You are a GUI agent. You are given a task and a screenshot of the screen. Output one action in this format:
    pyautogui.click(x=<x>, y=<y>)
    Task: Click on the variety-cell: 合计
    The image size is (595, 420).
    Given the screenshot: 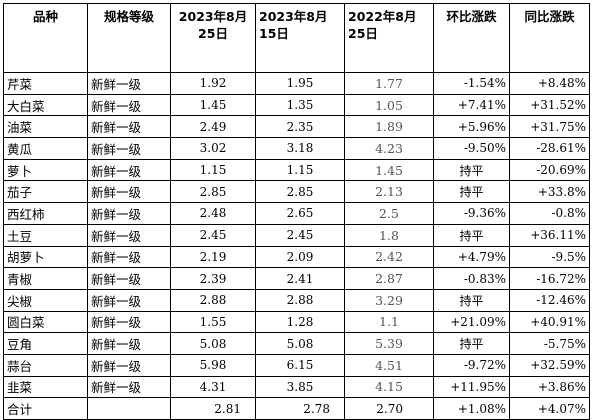 What is the action you would take?
    pyautogui.click(x=45, y=408)
    